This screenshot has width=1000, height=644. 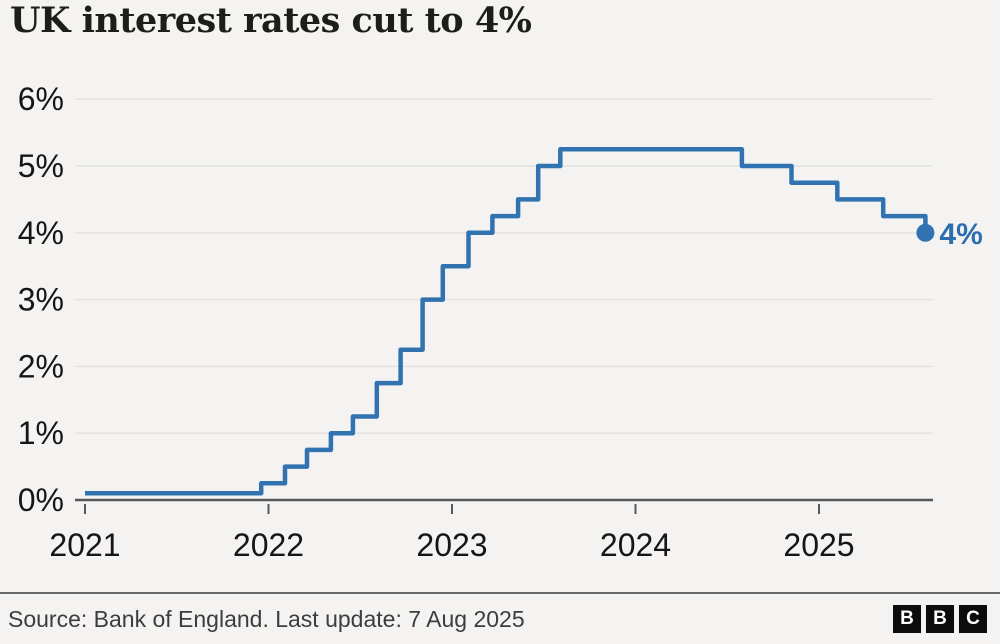 I want to click on current-rate-label: 4%, so click(x=960, y=234).